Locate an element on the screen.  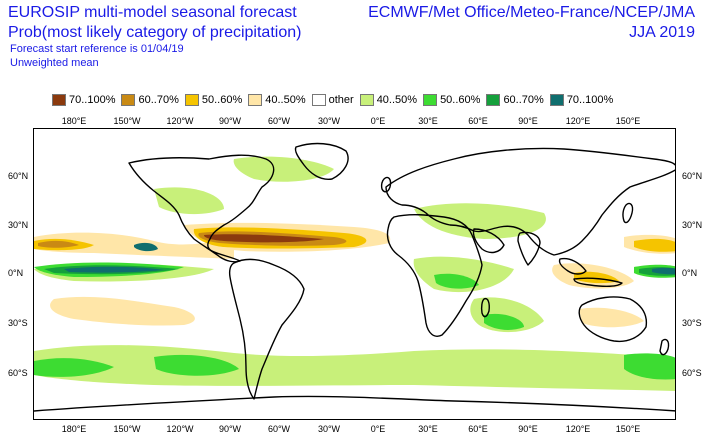
lat-label-left: 30°N is located at coordinates (18, 225).